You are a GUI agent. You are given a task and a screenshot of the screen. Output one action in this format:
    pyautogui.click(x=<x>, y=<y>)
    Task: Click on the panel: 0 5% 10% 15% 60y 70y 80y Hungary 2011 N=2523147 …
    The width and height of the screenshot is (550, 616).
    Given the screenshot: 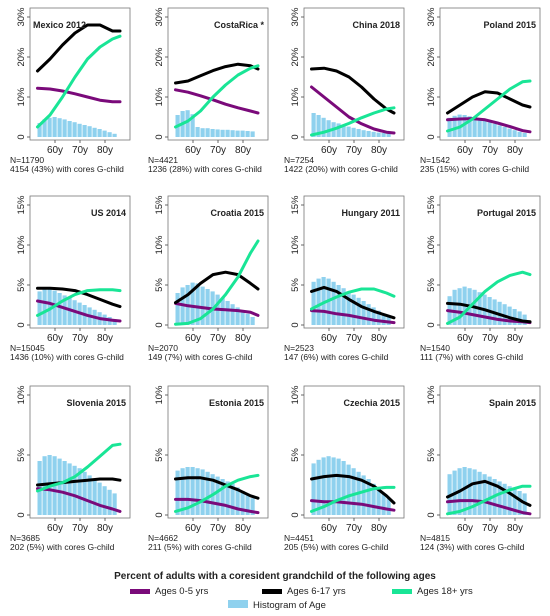 What is the action you would take?
    pyautogui.click(x=344, y=278)
    